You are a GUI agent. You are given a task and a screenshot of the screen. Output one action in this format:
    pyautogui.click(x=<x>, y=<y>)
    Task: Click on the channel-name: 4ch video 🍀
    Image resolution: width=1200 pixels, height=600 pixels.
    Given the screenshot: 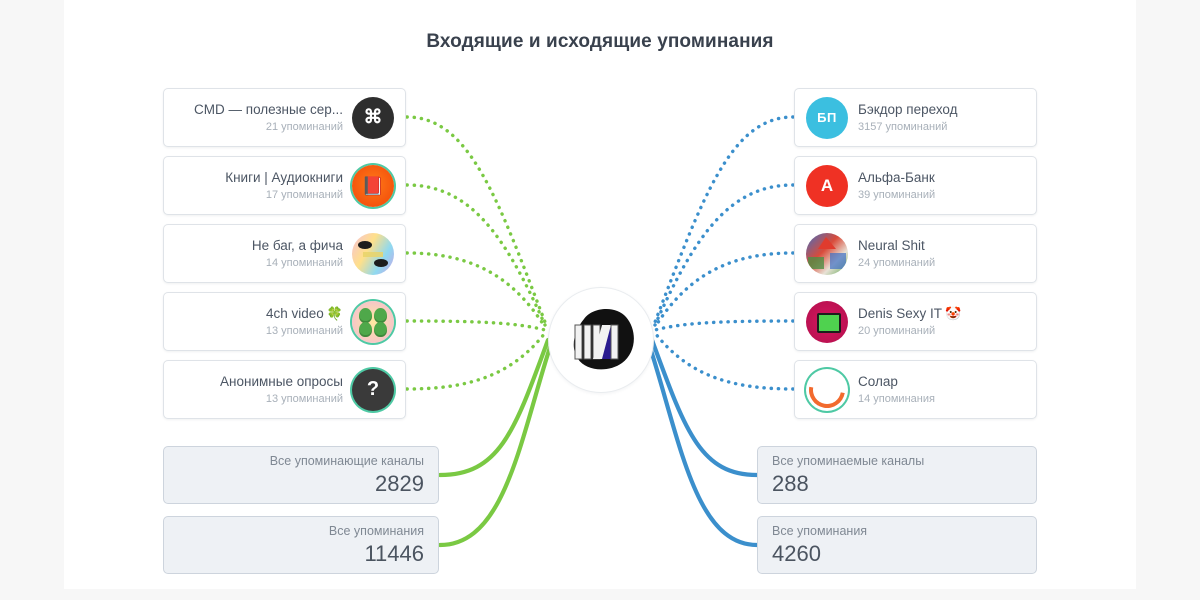 What is the action you would take?
    pyautogui.click(x=304, y=314)
    